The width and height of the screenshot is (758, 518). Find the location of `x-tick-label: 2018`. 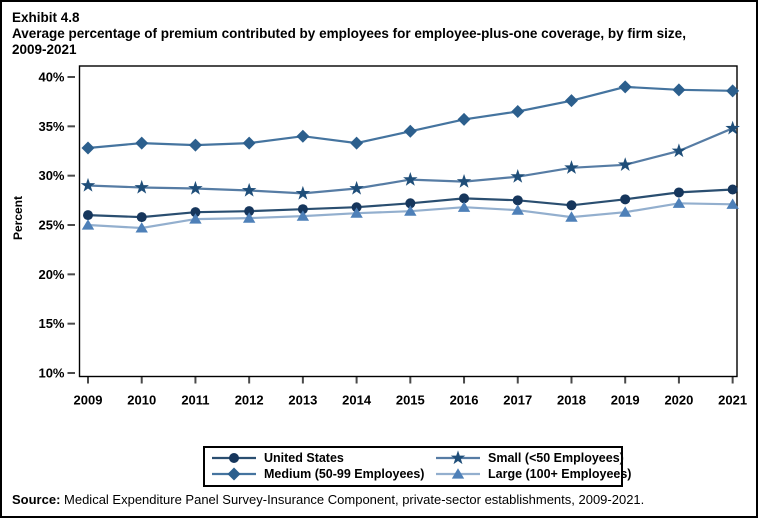

x-tick-label: 2018 is located at coordinates (571, 400).